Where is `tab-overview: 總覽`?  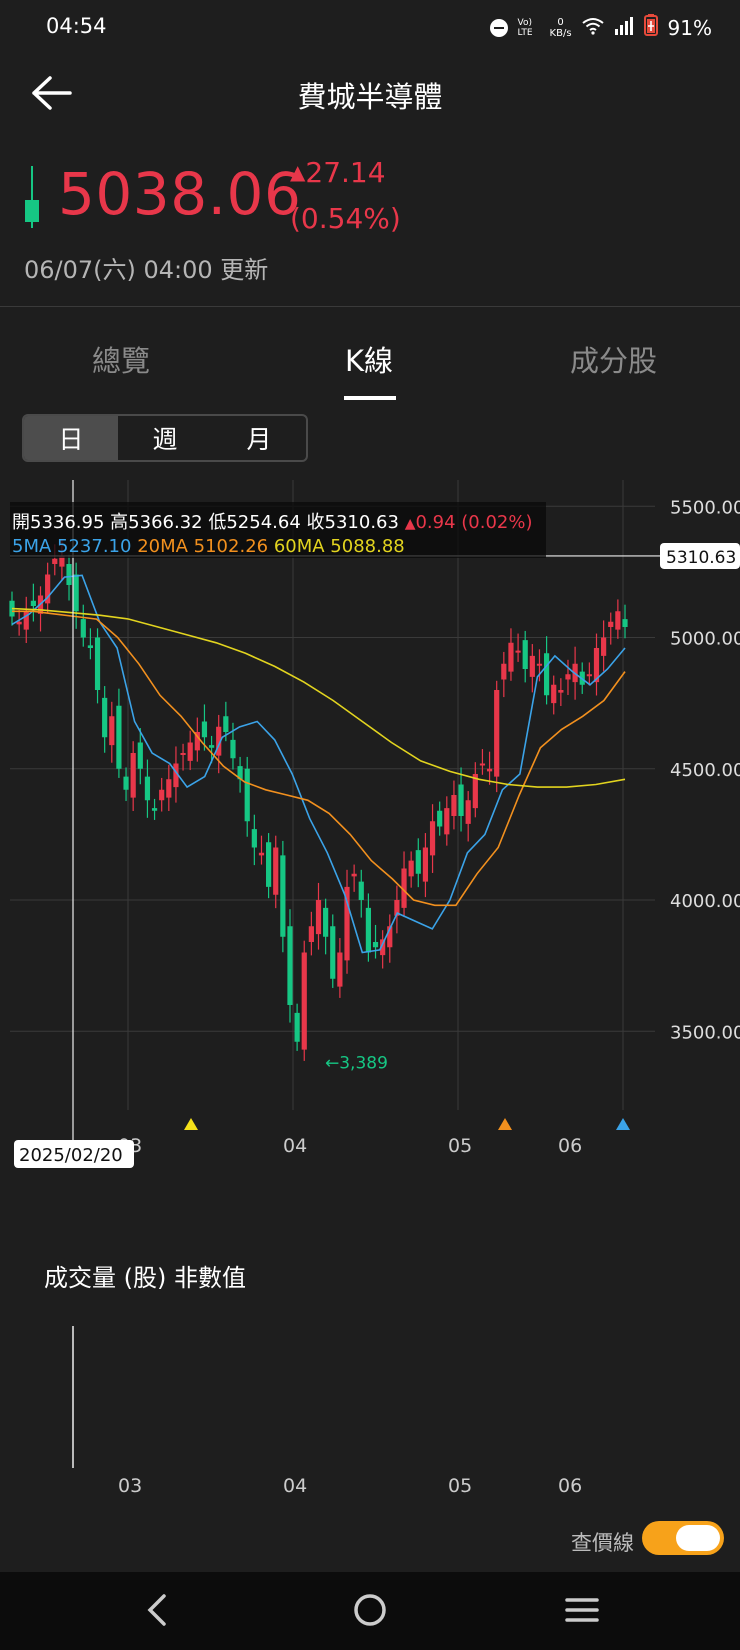 tab-overview: 總覽 is located at coordinates (121, 361).